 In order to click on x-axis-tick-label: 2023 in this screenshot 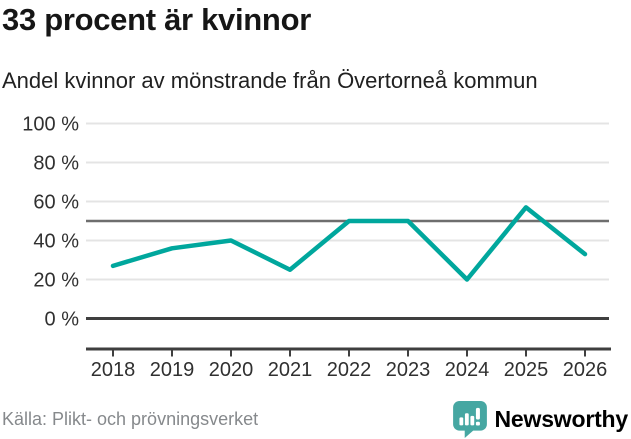, I will do `click(408, 370)`.